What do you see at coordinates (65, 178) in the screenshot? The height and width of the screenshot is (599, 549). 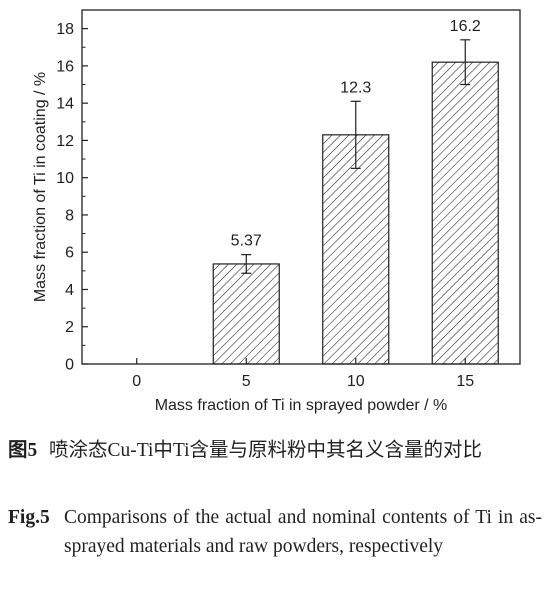 I see `y-tick-label: 10` at bounding box center [65, 178].